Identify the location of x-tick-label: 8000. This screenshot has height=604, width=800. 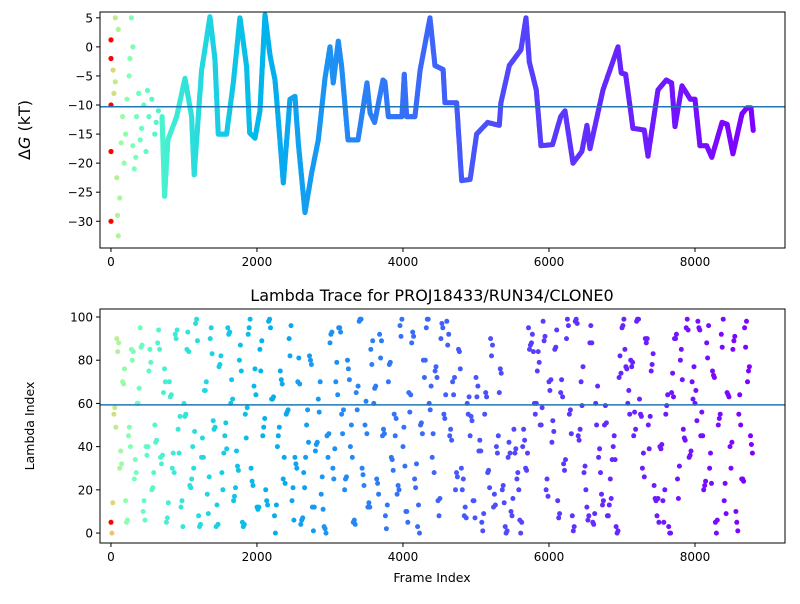
(695, 557).